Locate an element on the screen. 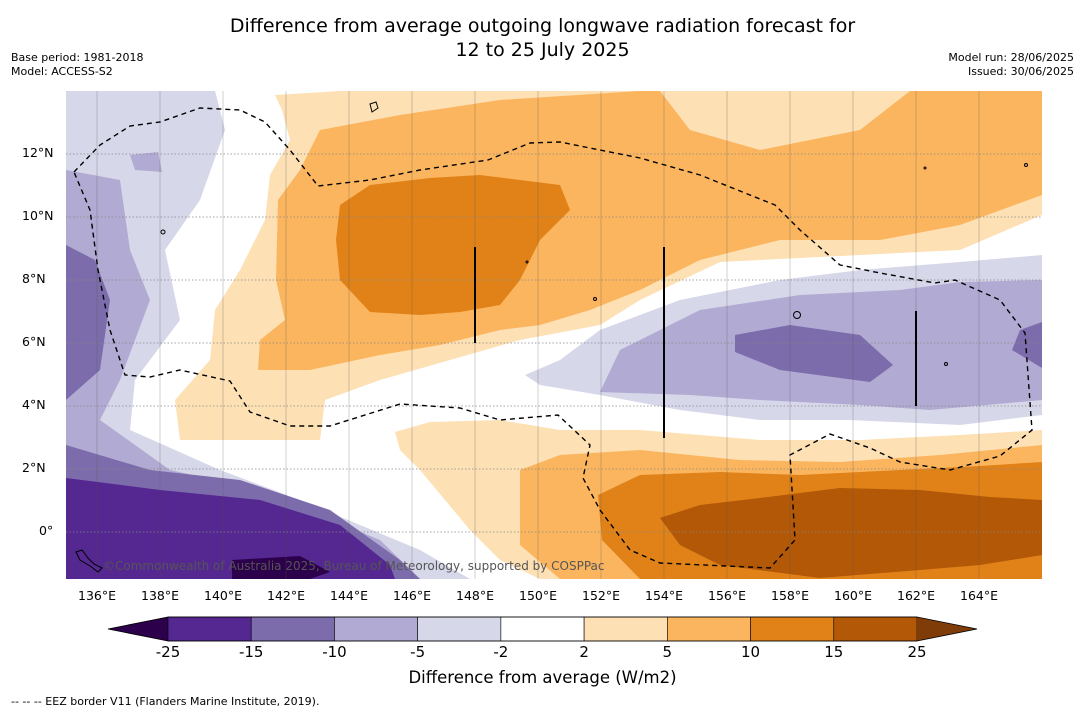 The image size is (1085, 713). lat-label: 6°N is located at coordinates (34, 341).